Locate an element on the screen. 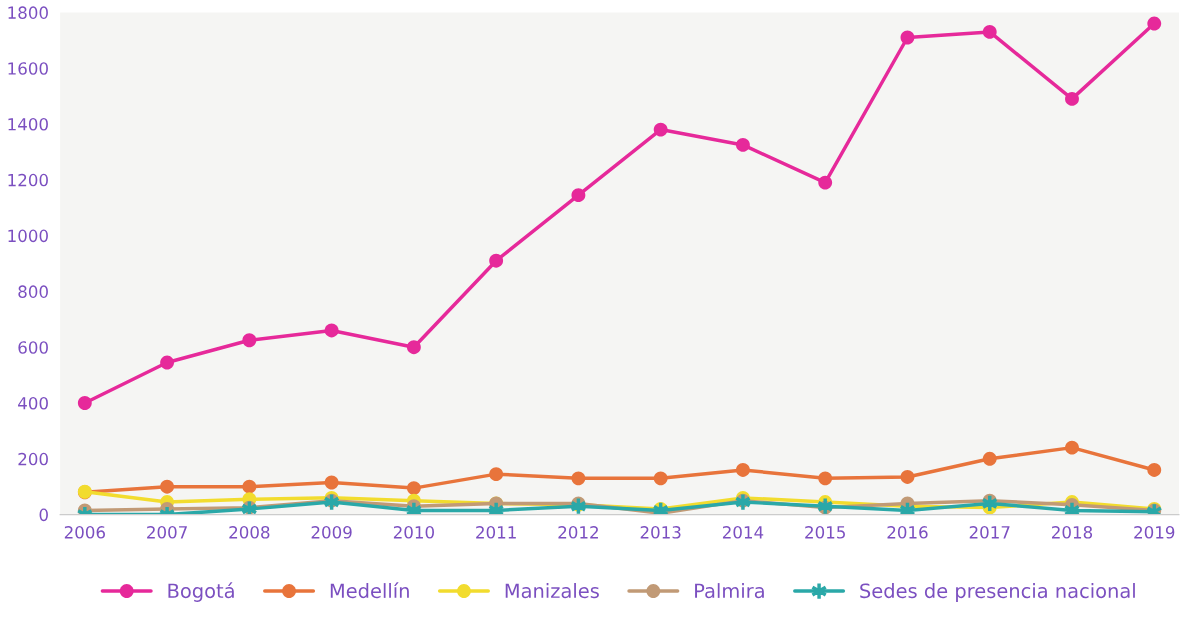 The height and width of the screenshot is (620, 1203). x-tick-label: 2007 is located at coordinates (167, 532).